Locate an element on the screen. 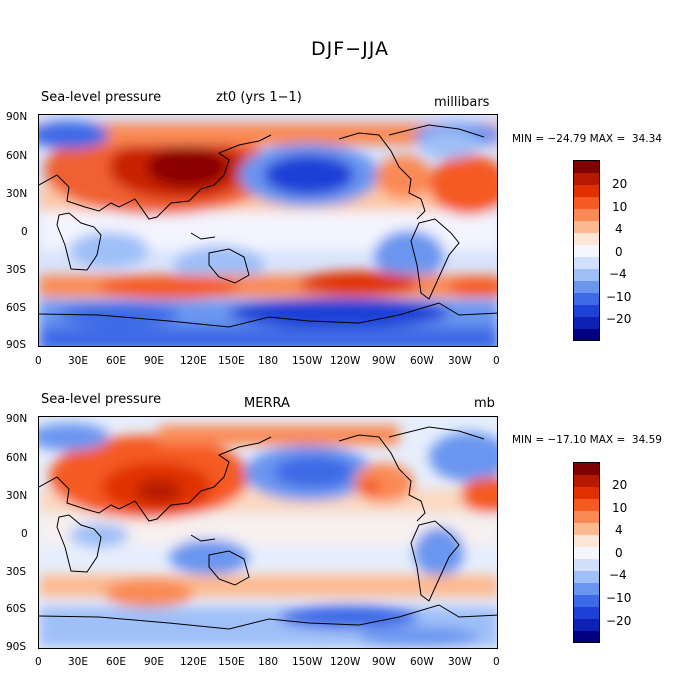 The height and width of the screenshot is (700, 700). min-max-stats: MIN = −24.79 MAX = 34.34 is located at coordinates (587, 139).